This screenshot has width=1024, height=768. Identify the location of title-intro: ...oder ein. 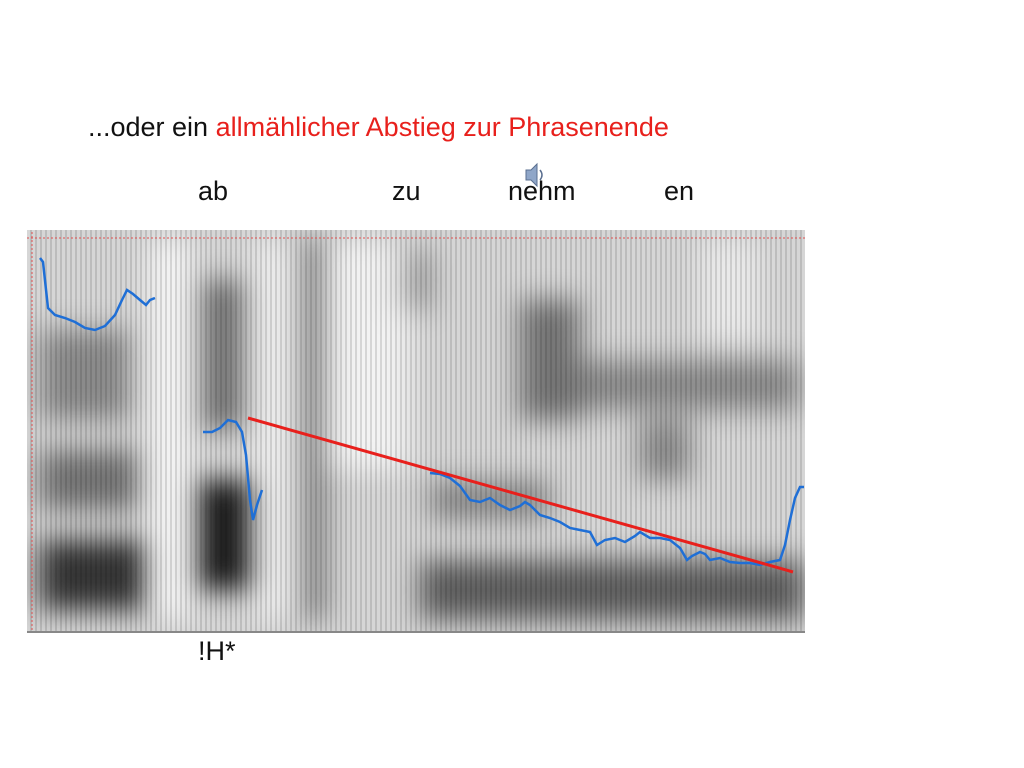
(148, 127).